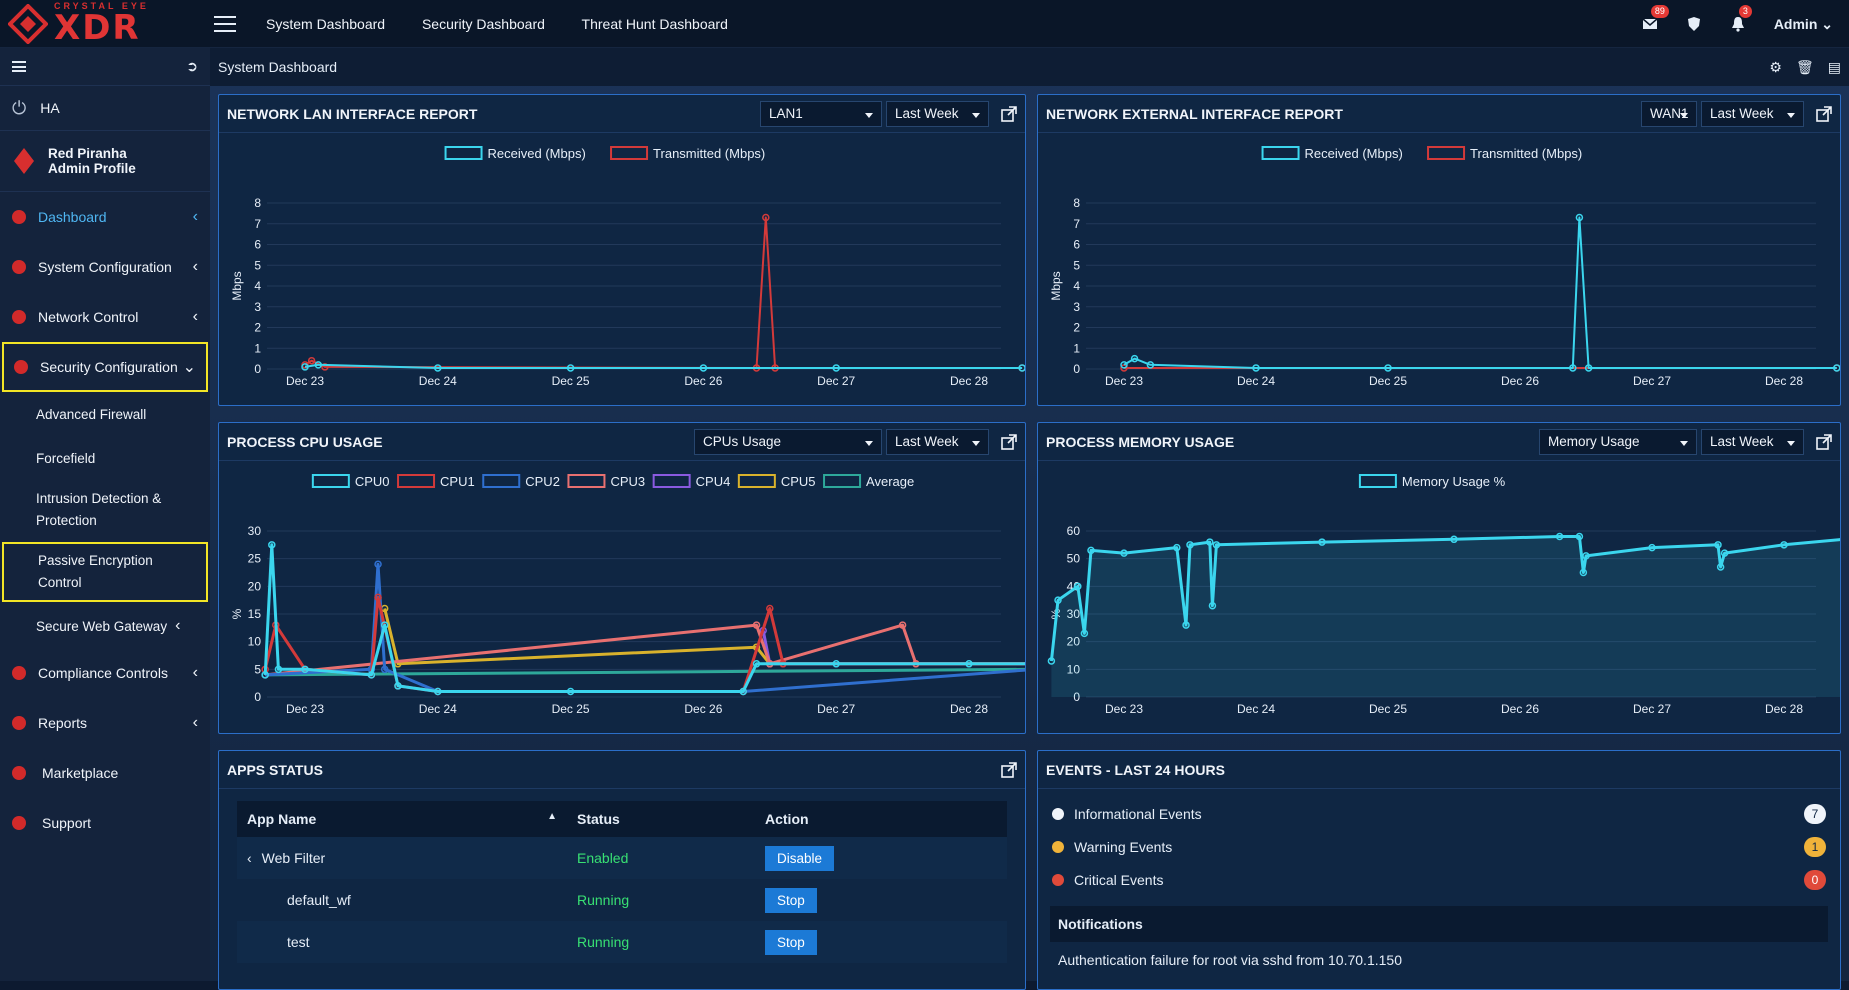  What do you see at coordinates (105, 217) in the screenshot?
I see `sidebar-item-dashboard: Dashboard ‹` at bounding box center [105, 217].